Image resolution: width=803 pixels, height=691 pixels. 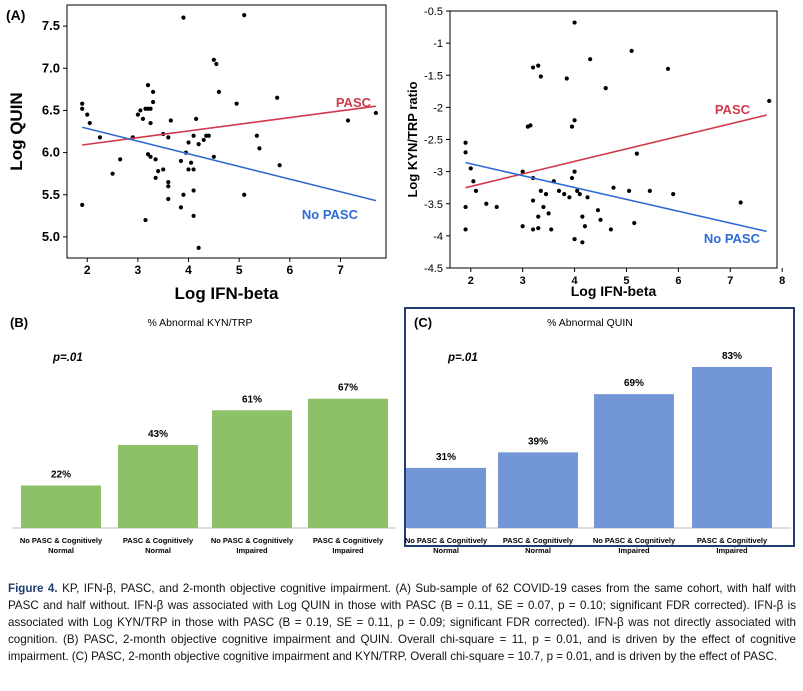 I want to click on y-tick-label: -1.5, so click(x=433, y=76).